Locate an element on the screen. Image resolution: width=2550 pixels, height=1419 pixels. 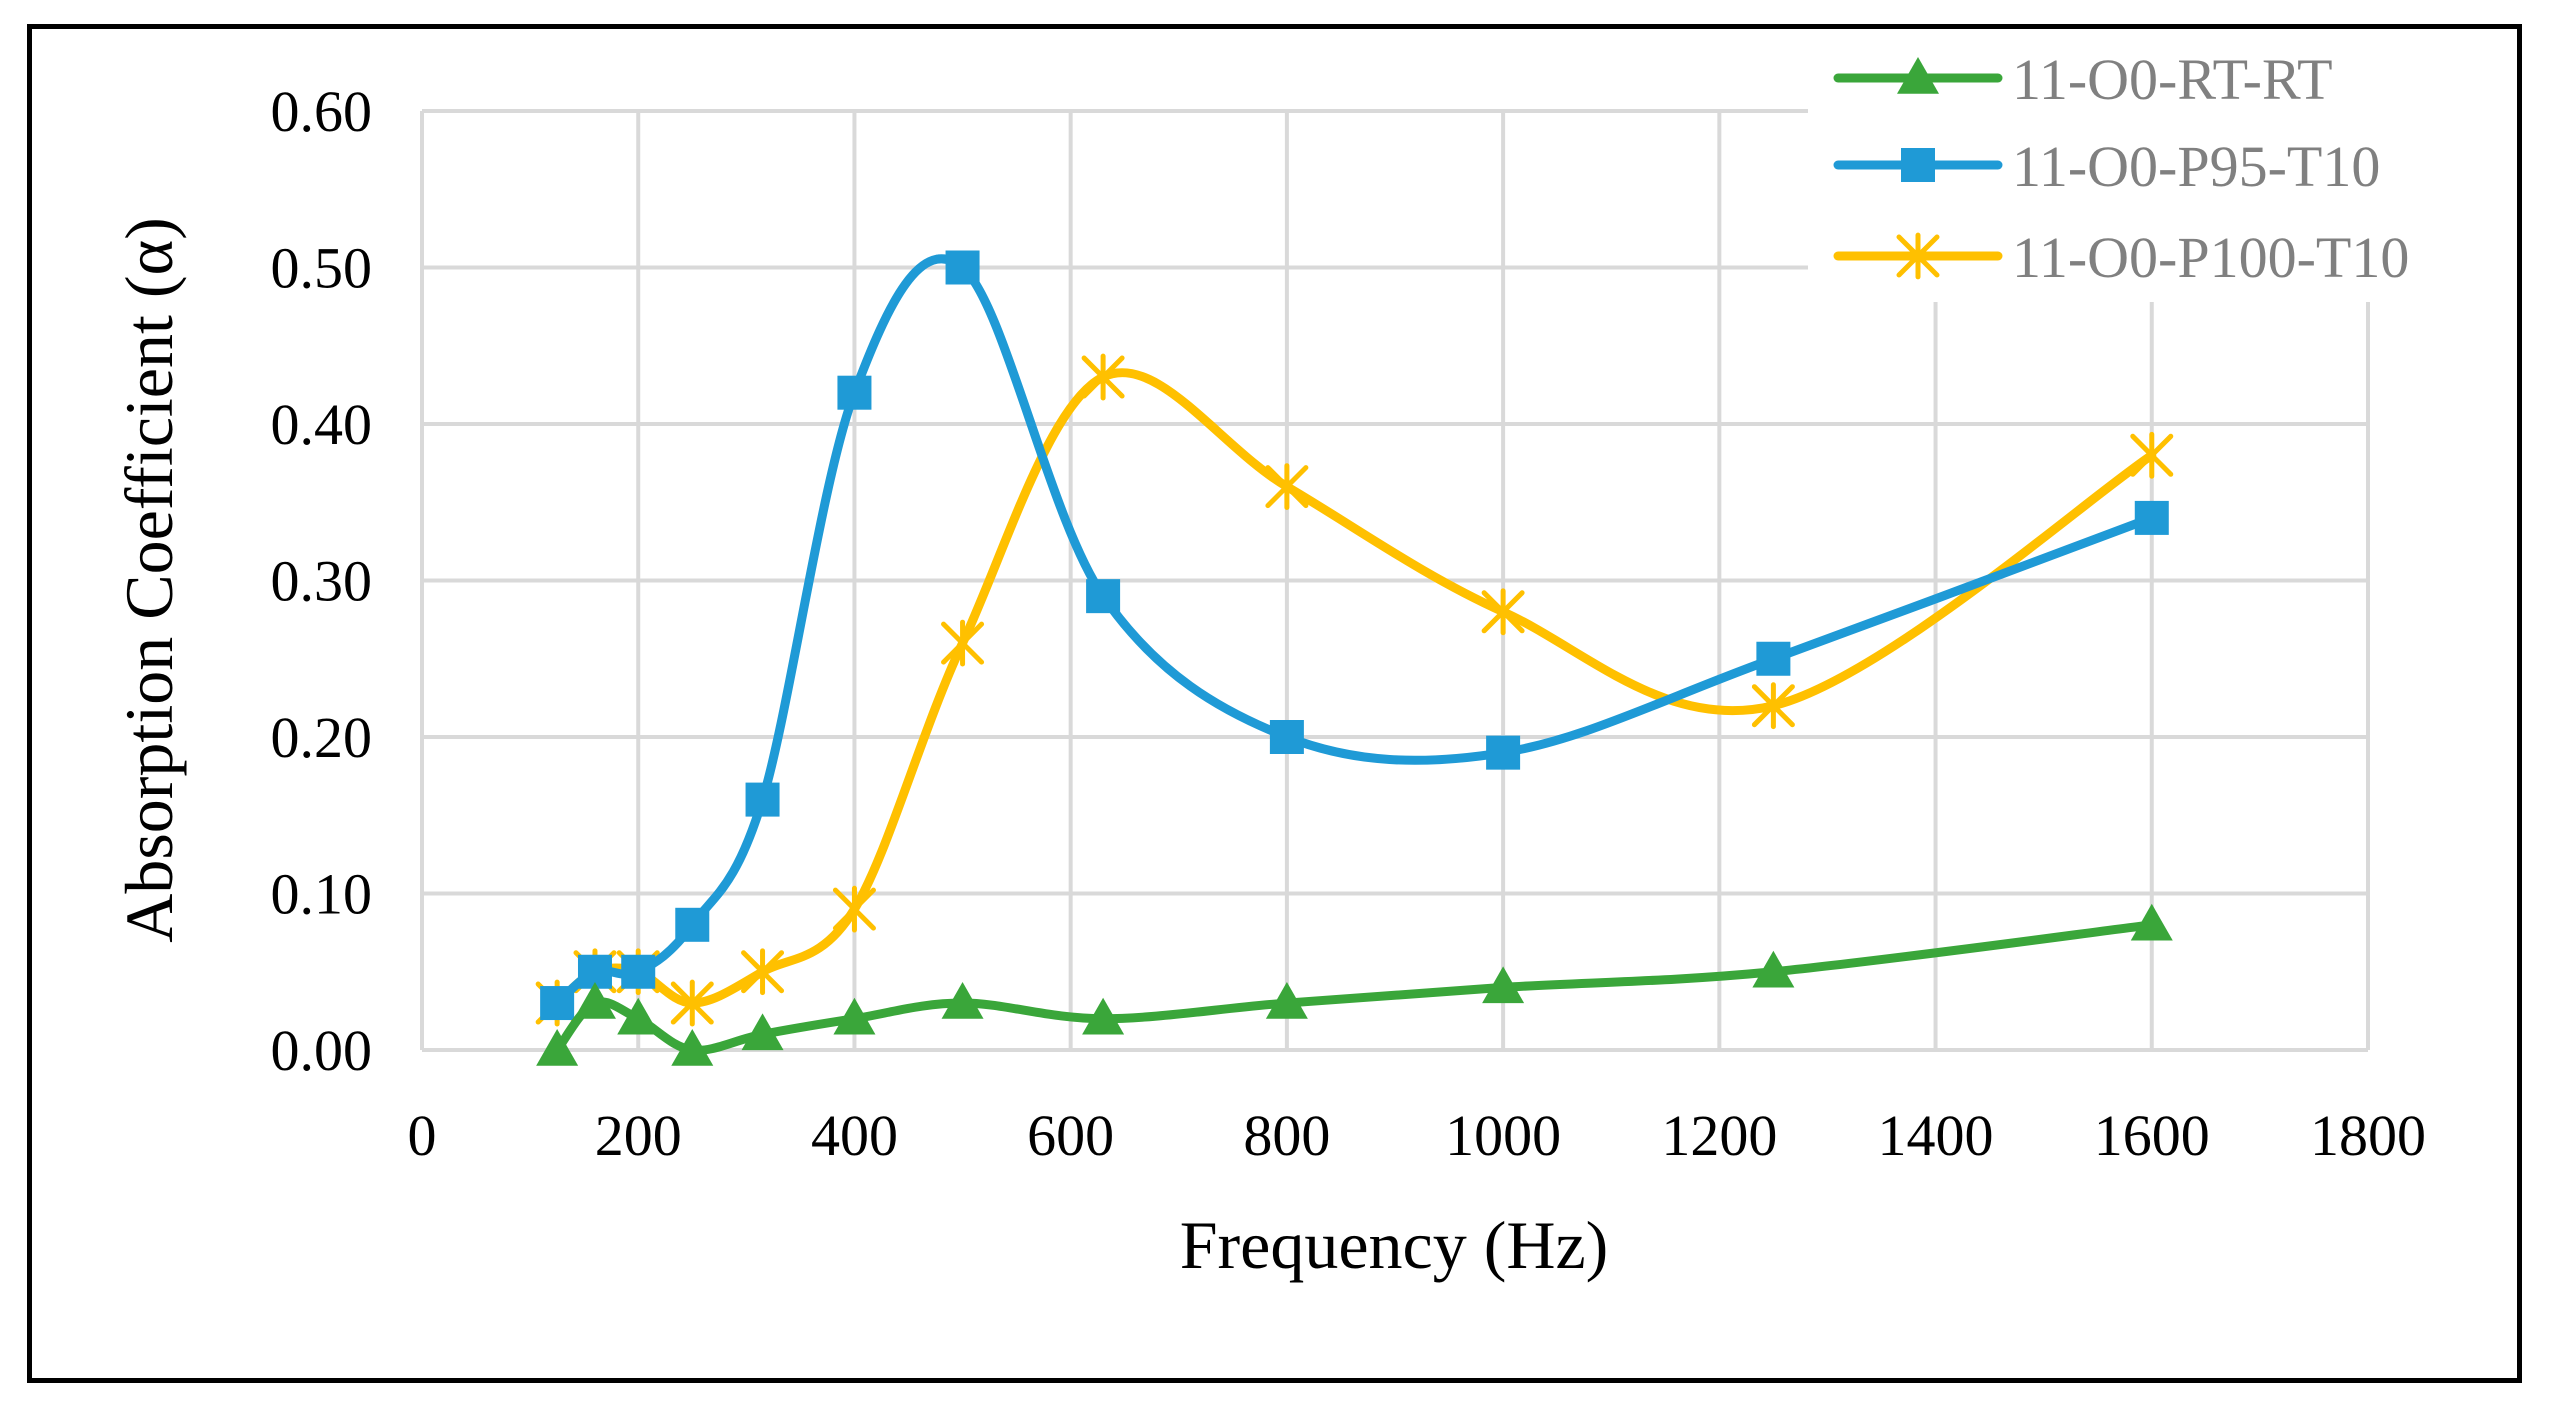
legend: 11-O0-RT-RT 11-O0-P95-T10 11-O0-P100-T10 is located at coordinates (2158, 167).